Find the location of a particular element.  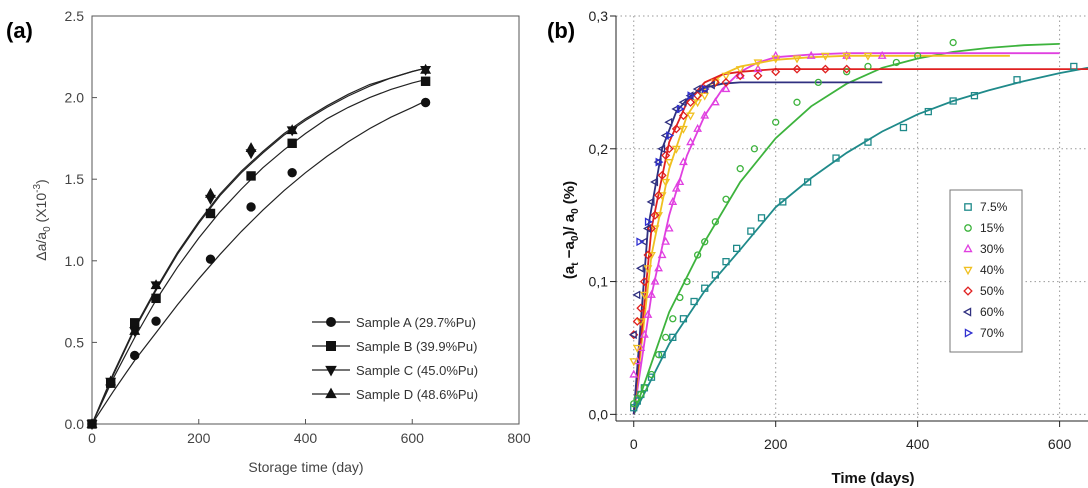

panel-b-y-tick-label: 0,0 is located at coordinates (599, 414).